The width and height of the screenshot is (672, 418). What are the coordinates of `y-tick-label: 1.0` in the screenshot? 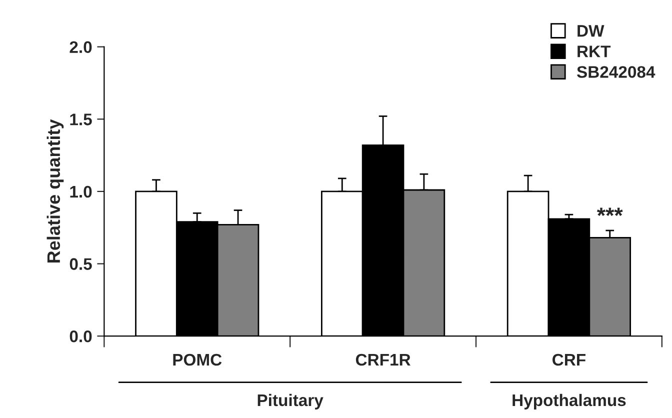 It's located at (81, 192).